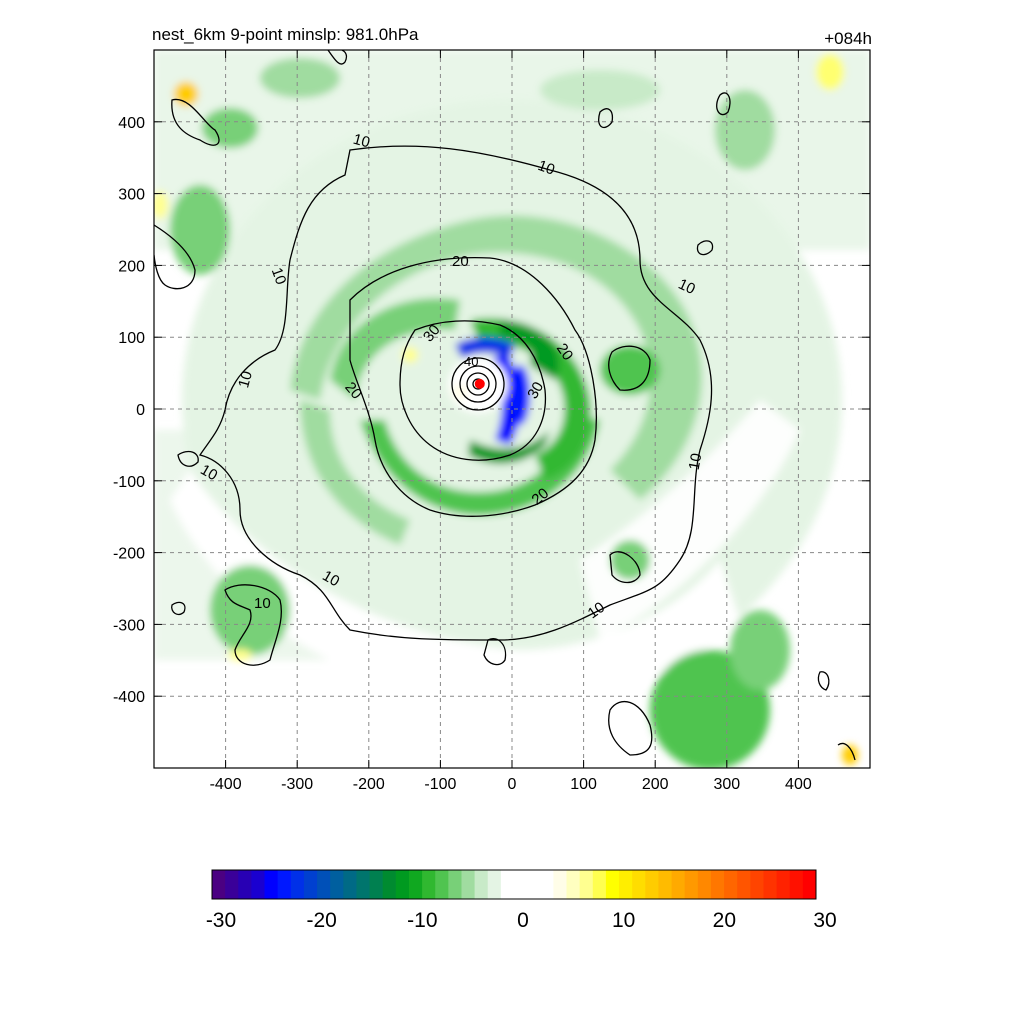 Image resolution: width=1024 pixels, height=1024 pixels. I want to click on y-tick-label: 100, so click(131, 338).